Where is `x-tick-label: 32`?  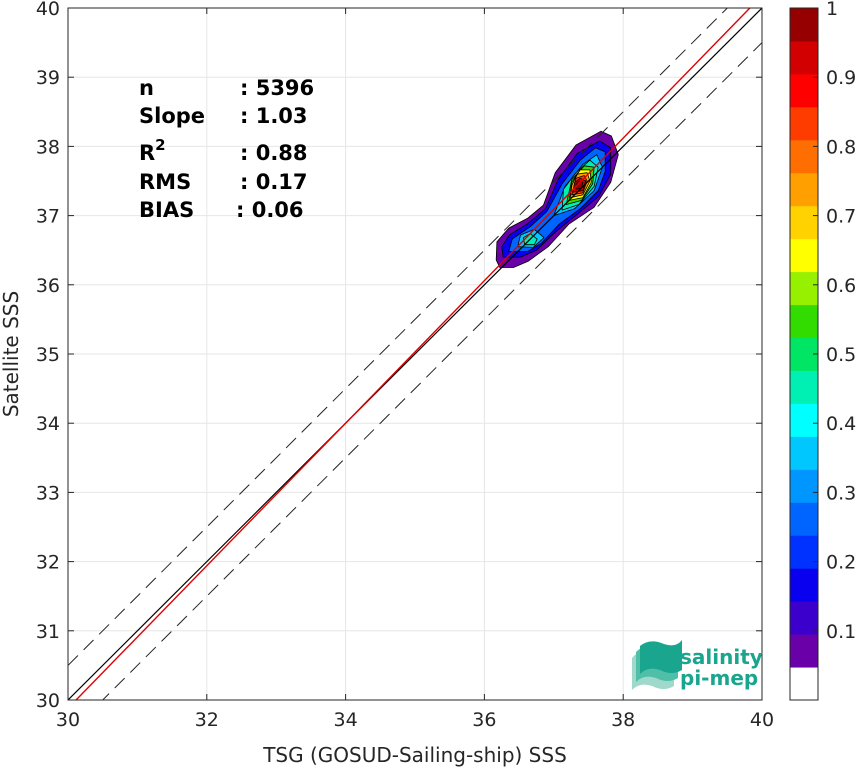
x-tick-label: 32 is located at coordinates (207, 720).